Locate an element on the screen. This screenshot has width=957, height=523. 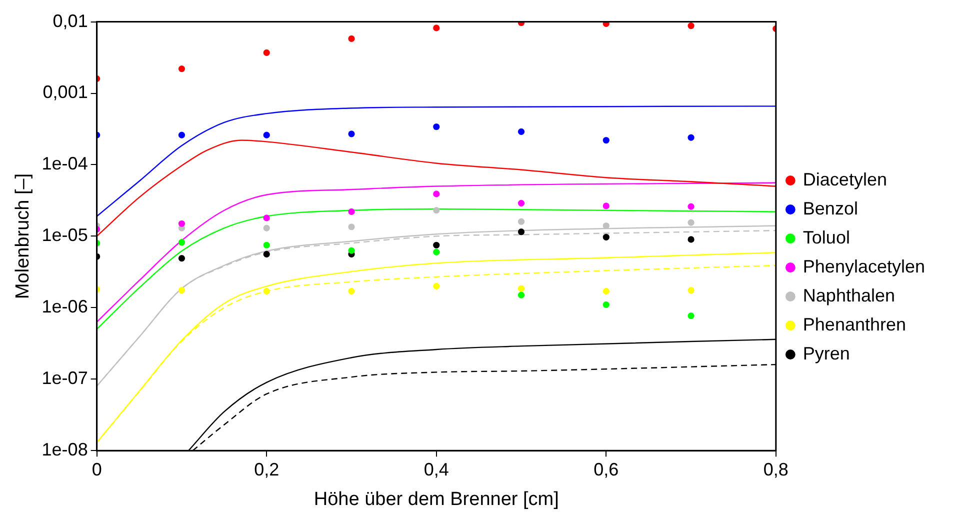
x-tick-label: 0 is located at coordinates (97, 469).